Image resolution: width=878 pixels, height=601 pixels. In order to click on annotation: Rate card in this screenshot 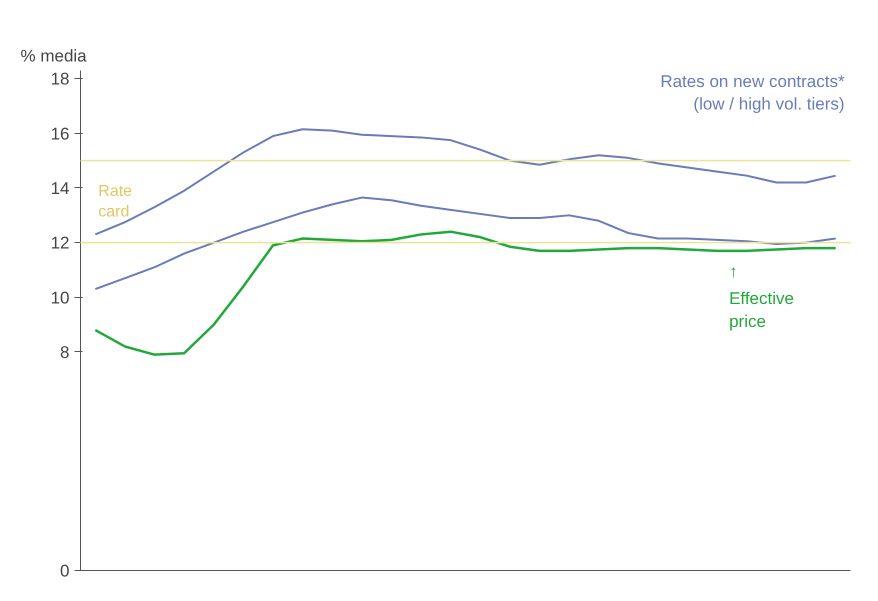, I will do `click(115, 201)`.